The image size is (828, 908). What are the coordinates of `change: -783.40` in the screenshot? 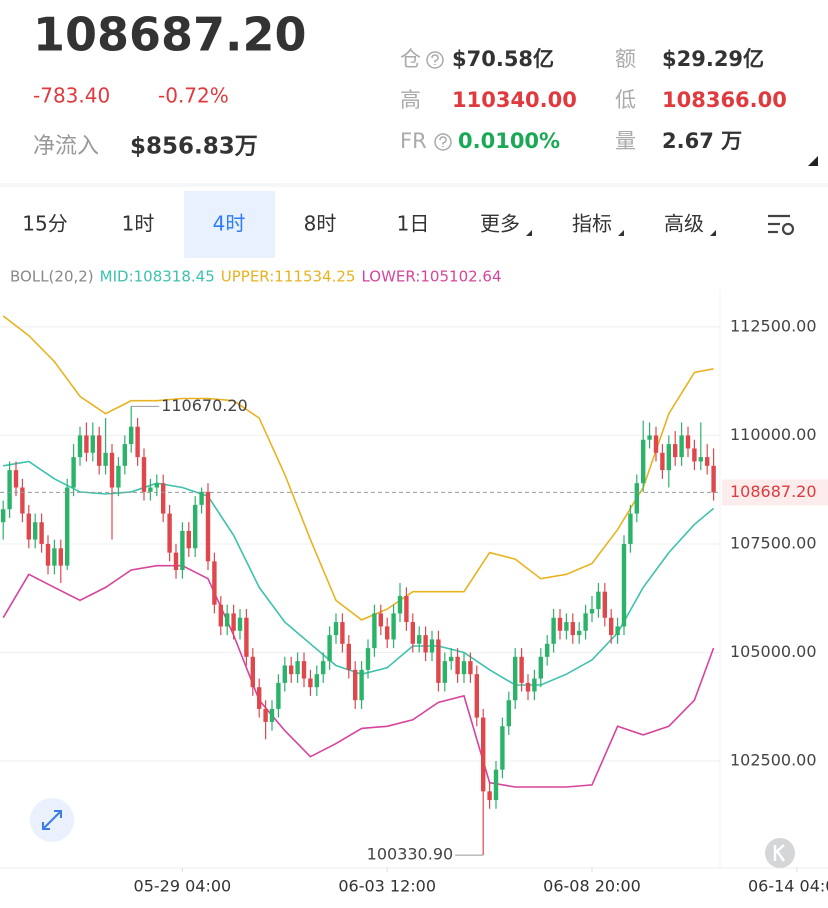 It's located at (71, 96).